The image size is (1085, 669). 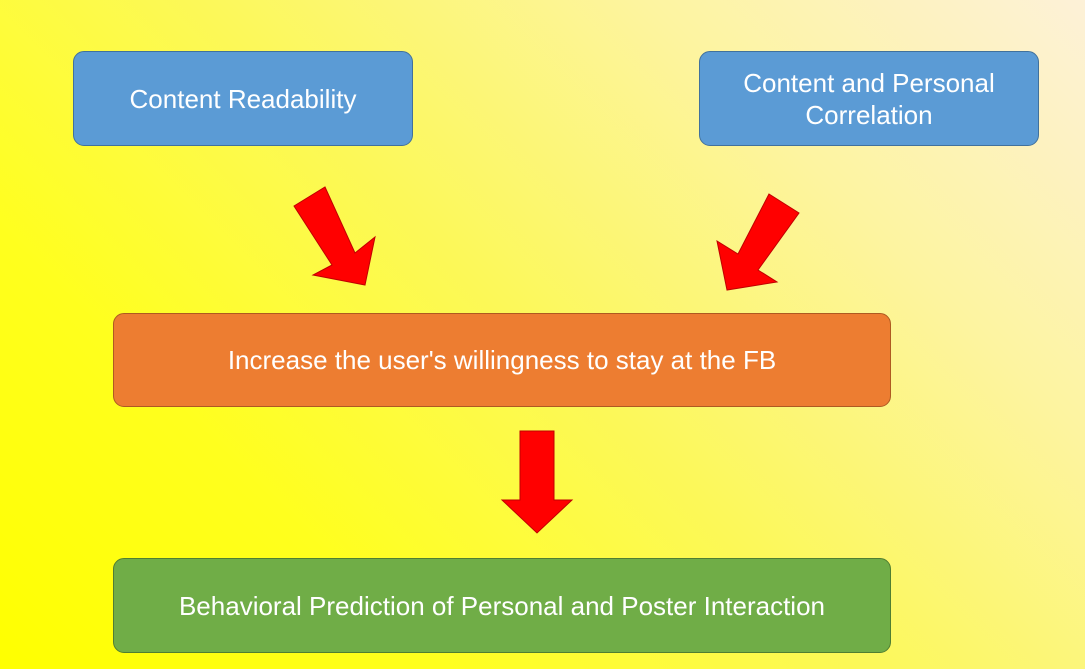 What do you see at coordinates (334, 236) in the screenshot?
I see `arrow-readability-to-willingness` at bounding box center [334, 236].